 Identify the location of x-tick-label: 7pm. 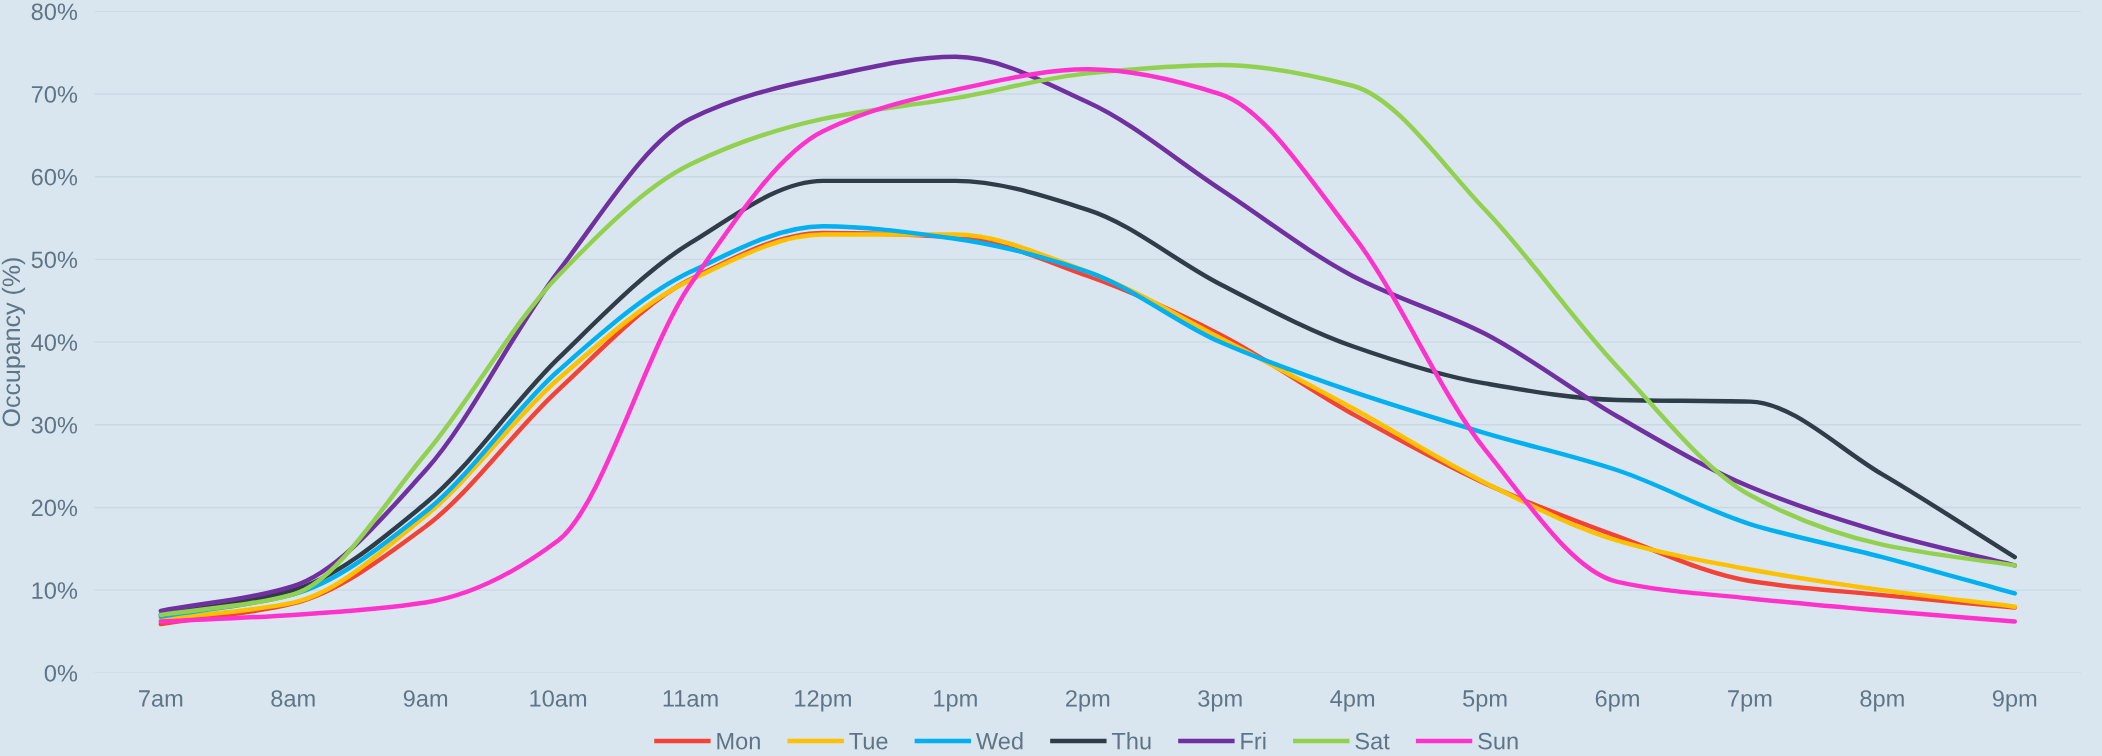
(1750, 701).